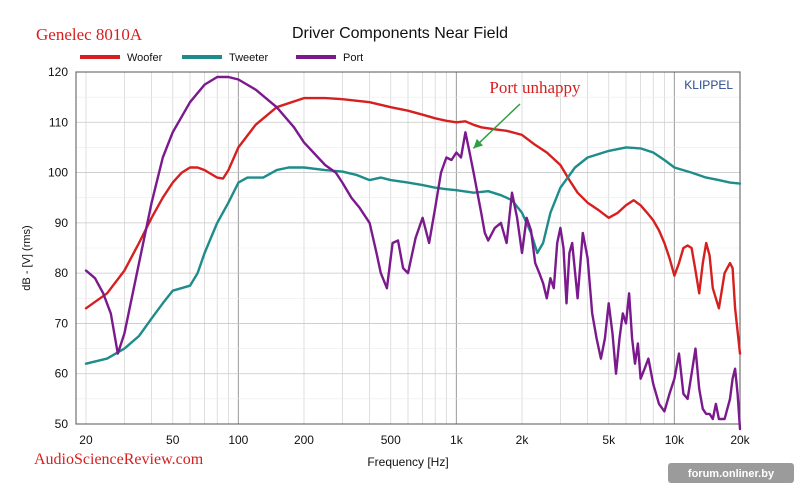 The image size is (800, 493). What do you see at coordinates (609, 440) in the screenshot?
I see `x-tick-label: 5k` at bounding box center [609, 440].